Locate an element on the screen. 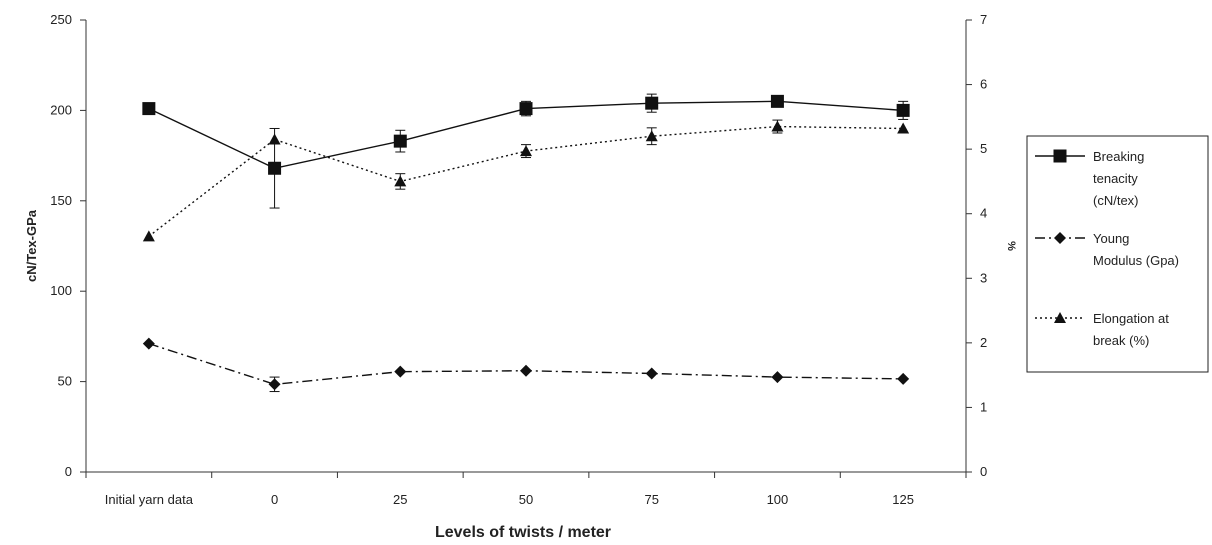  y2-axis-title: % is located at coordinates (1011, 246).